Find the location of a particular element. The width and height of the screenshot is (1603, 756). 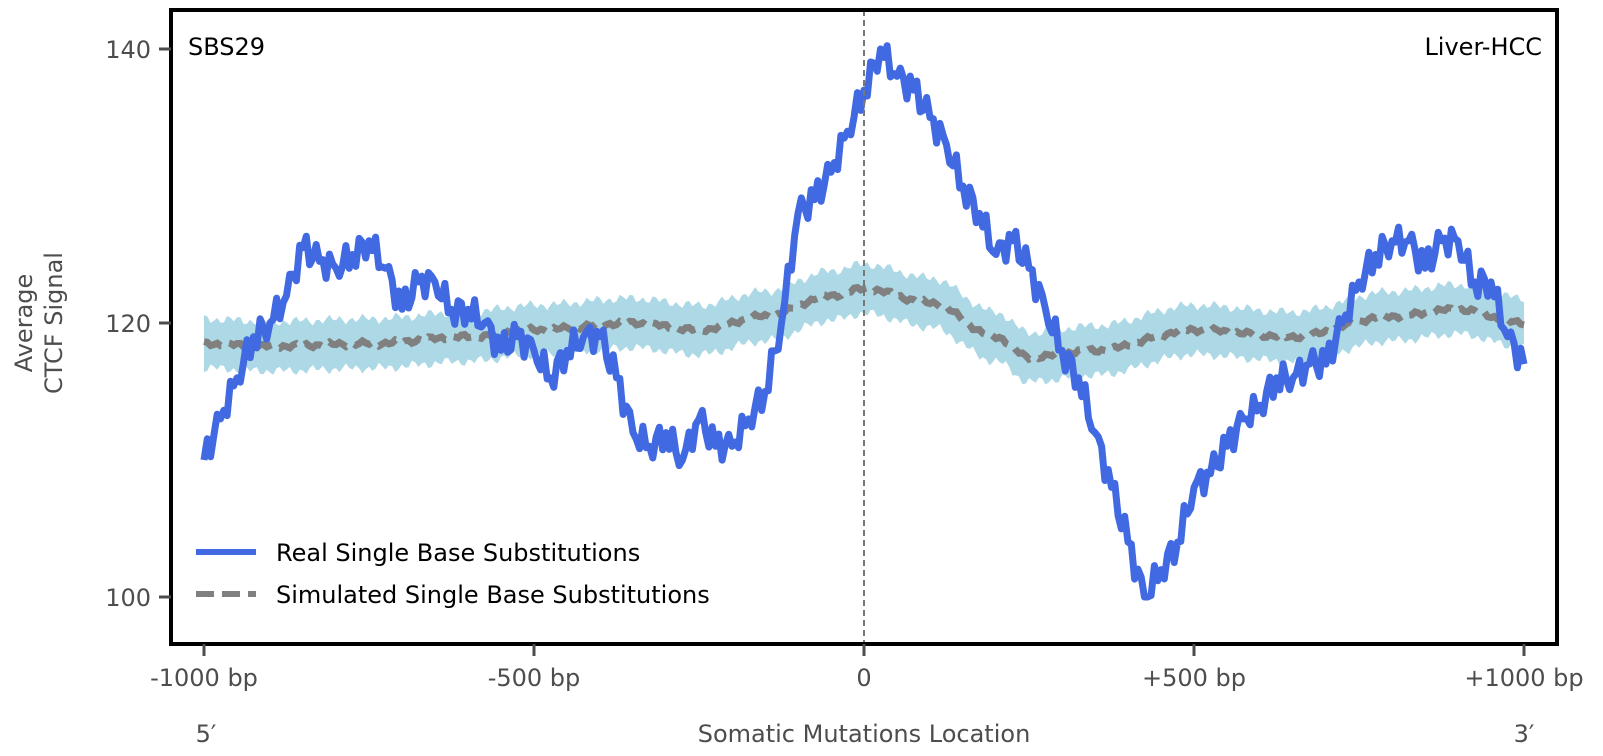

y-axis-label-line1: Average is located at coordinates (24, 323).